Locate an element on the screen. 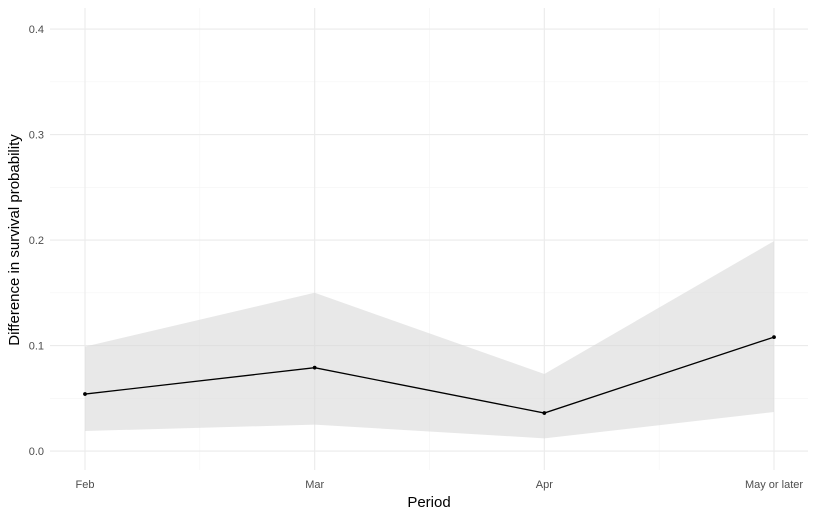  x-tick-label: Mar is located at coordinates (314, 485).